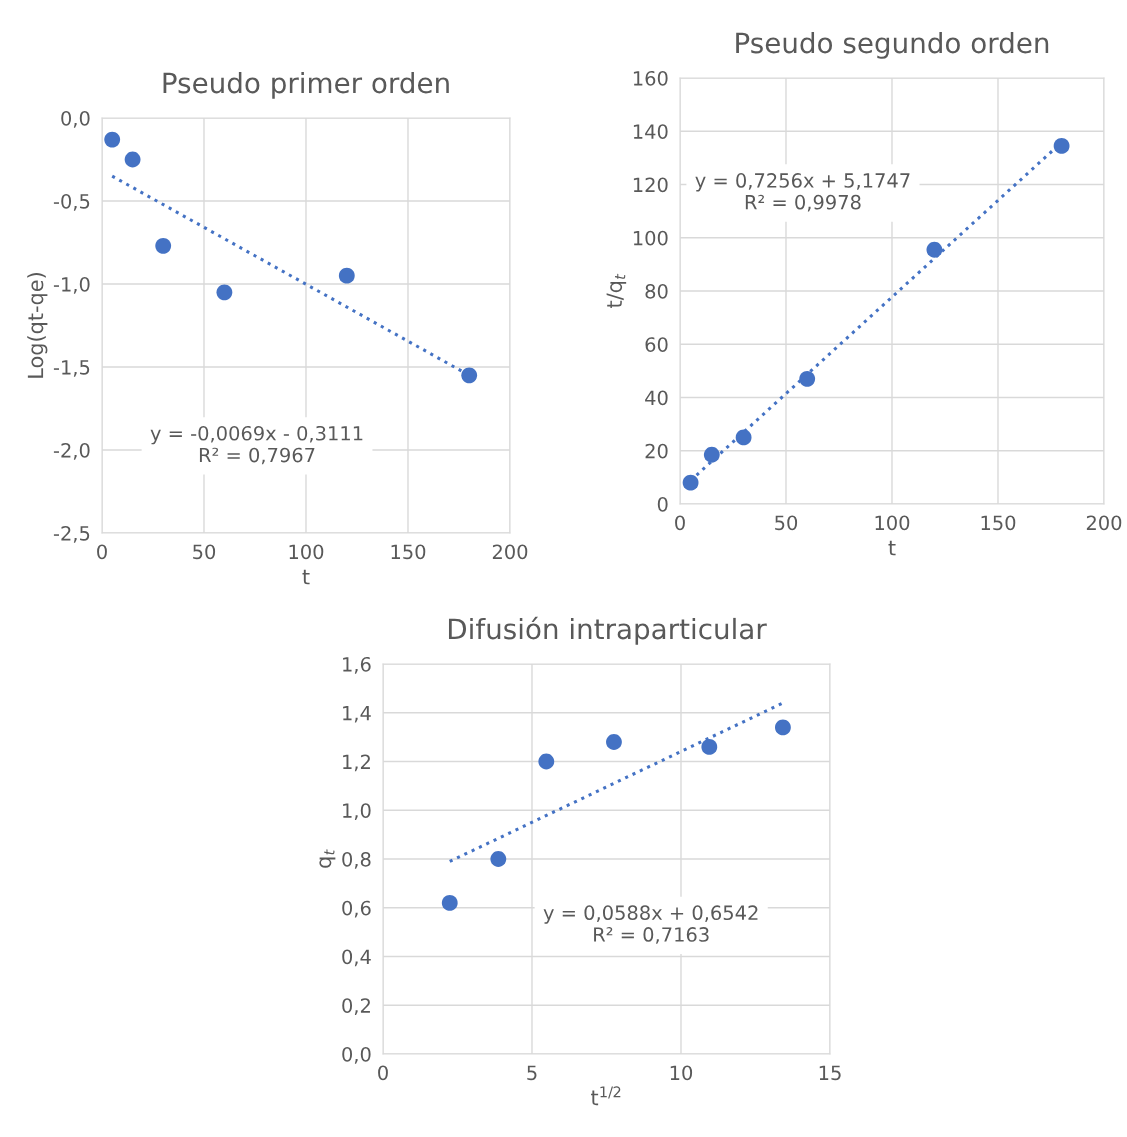 The height and width of the screenshot is (1137, 1127). Describe the element at coordinates (71, 534) in the screenshot. I see `y-tick-label: -2,5` at that location.